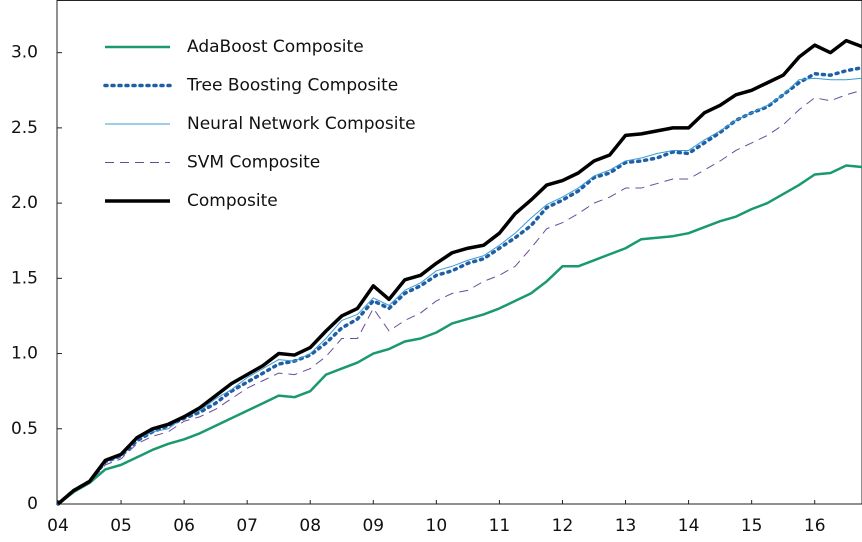 This screenshot has width=862, height=542. Describe the element at coordinates (58, 526) in the screenshot. I see `x-tick-label: 04` at that location.